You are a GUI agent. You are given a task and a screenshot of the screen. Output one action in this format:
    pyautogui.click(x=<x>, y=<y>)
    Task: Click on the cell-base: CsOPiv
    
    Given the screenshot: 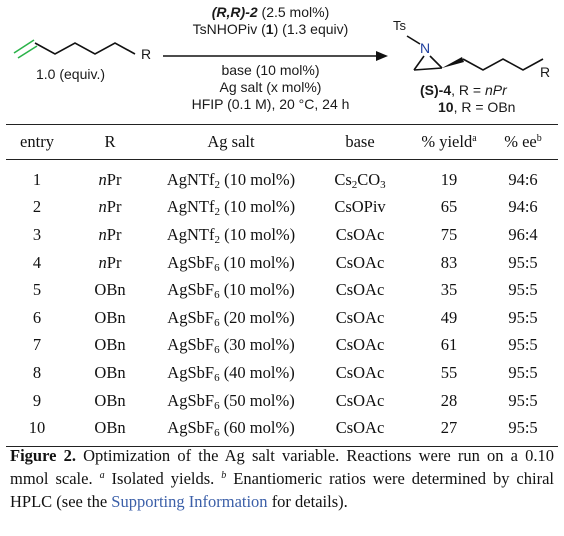 What is the action you would take?
    pyautogui.click(x=360, y=208)
    